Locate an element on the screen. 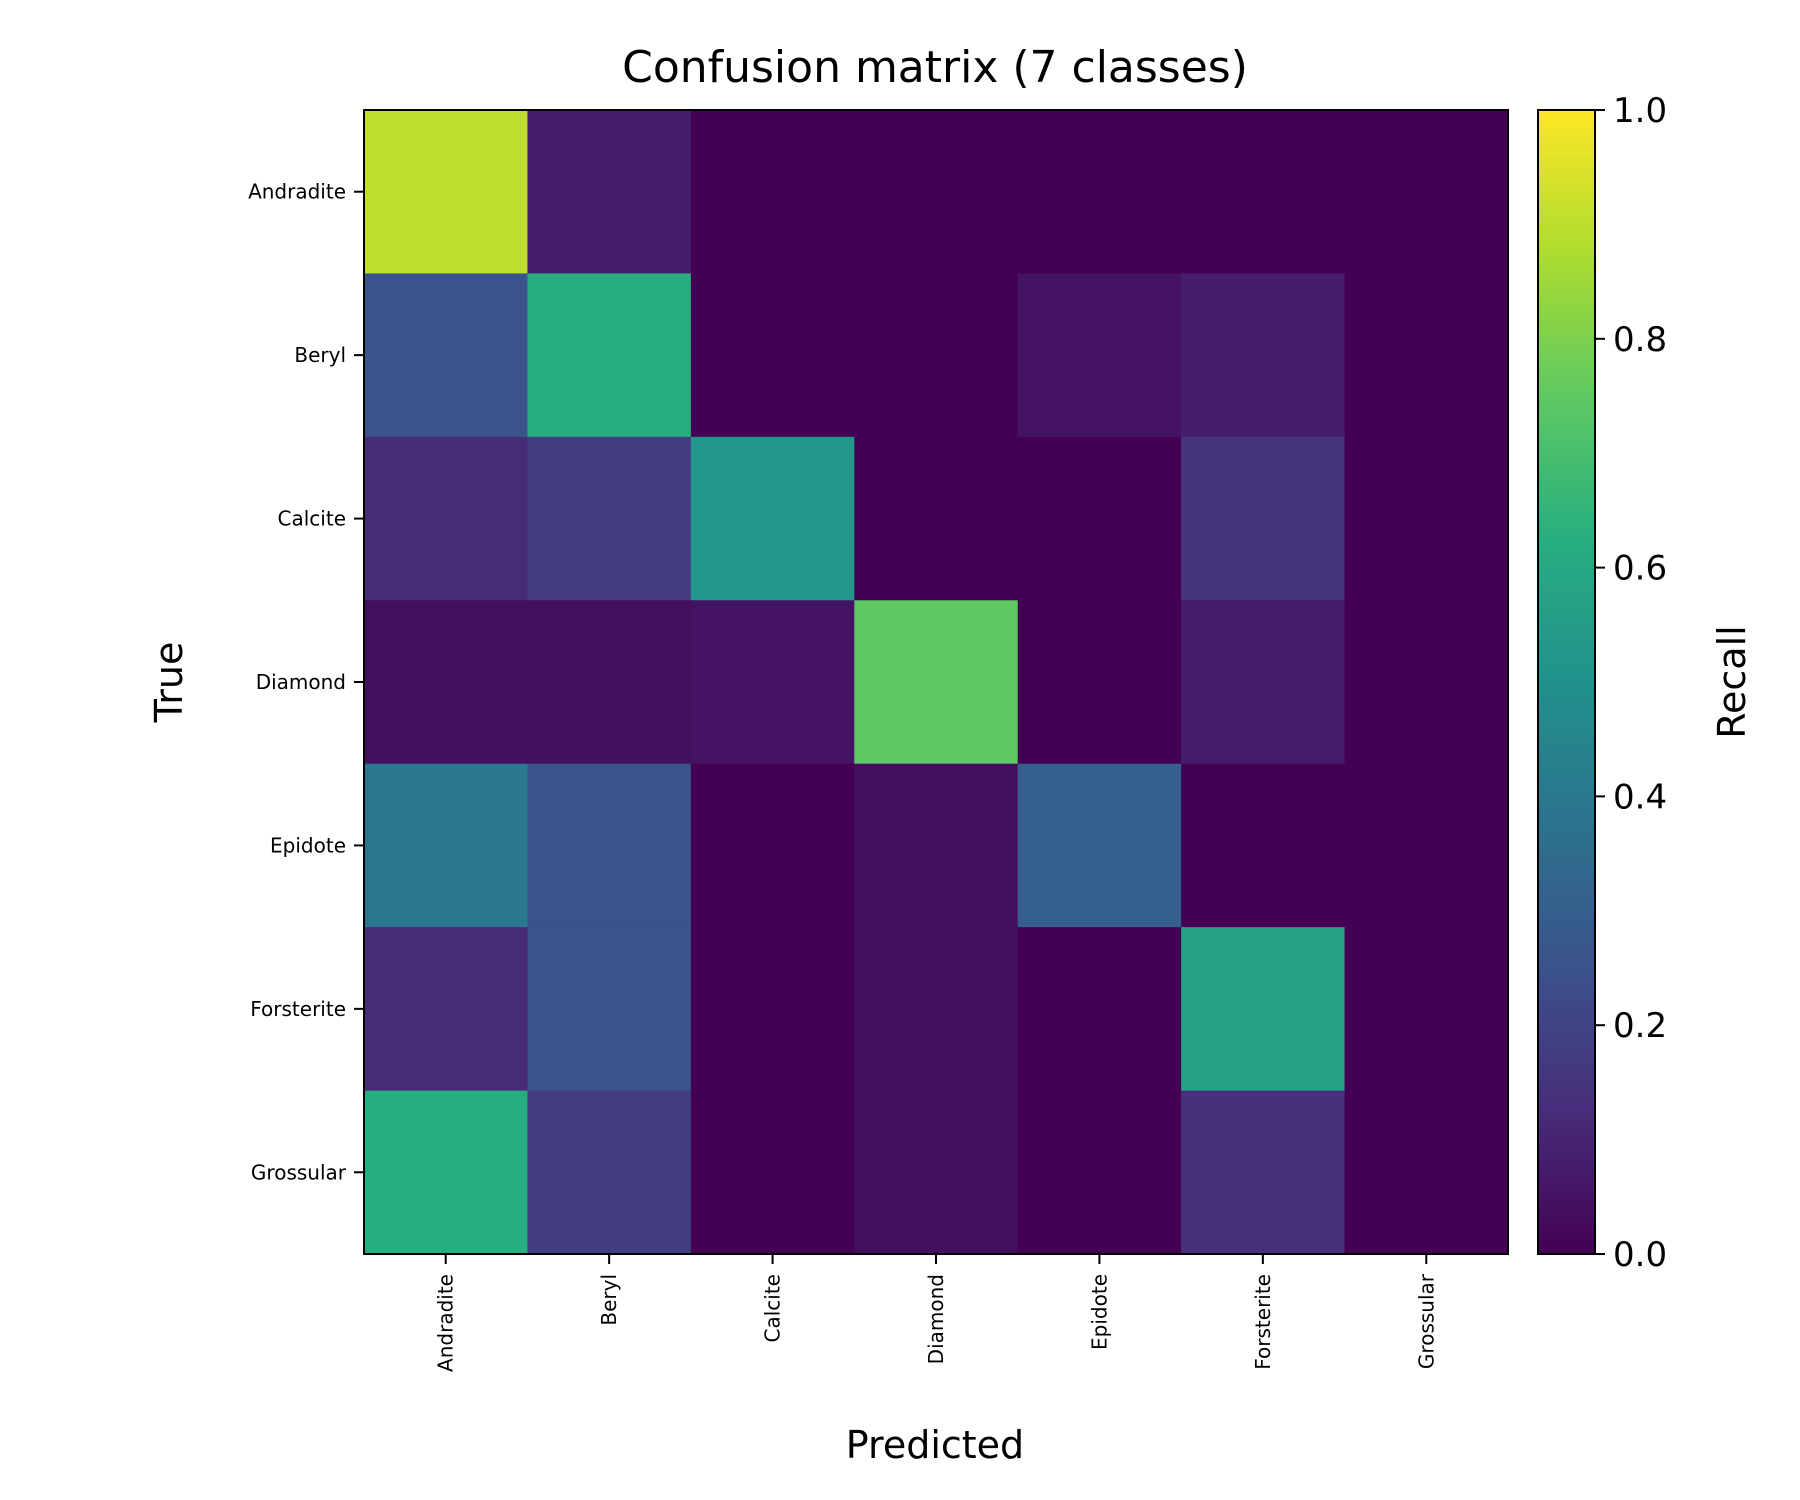  x-tick-label: Forsterite is located at coordinates (1263, 1322).